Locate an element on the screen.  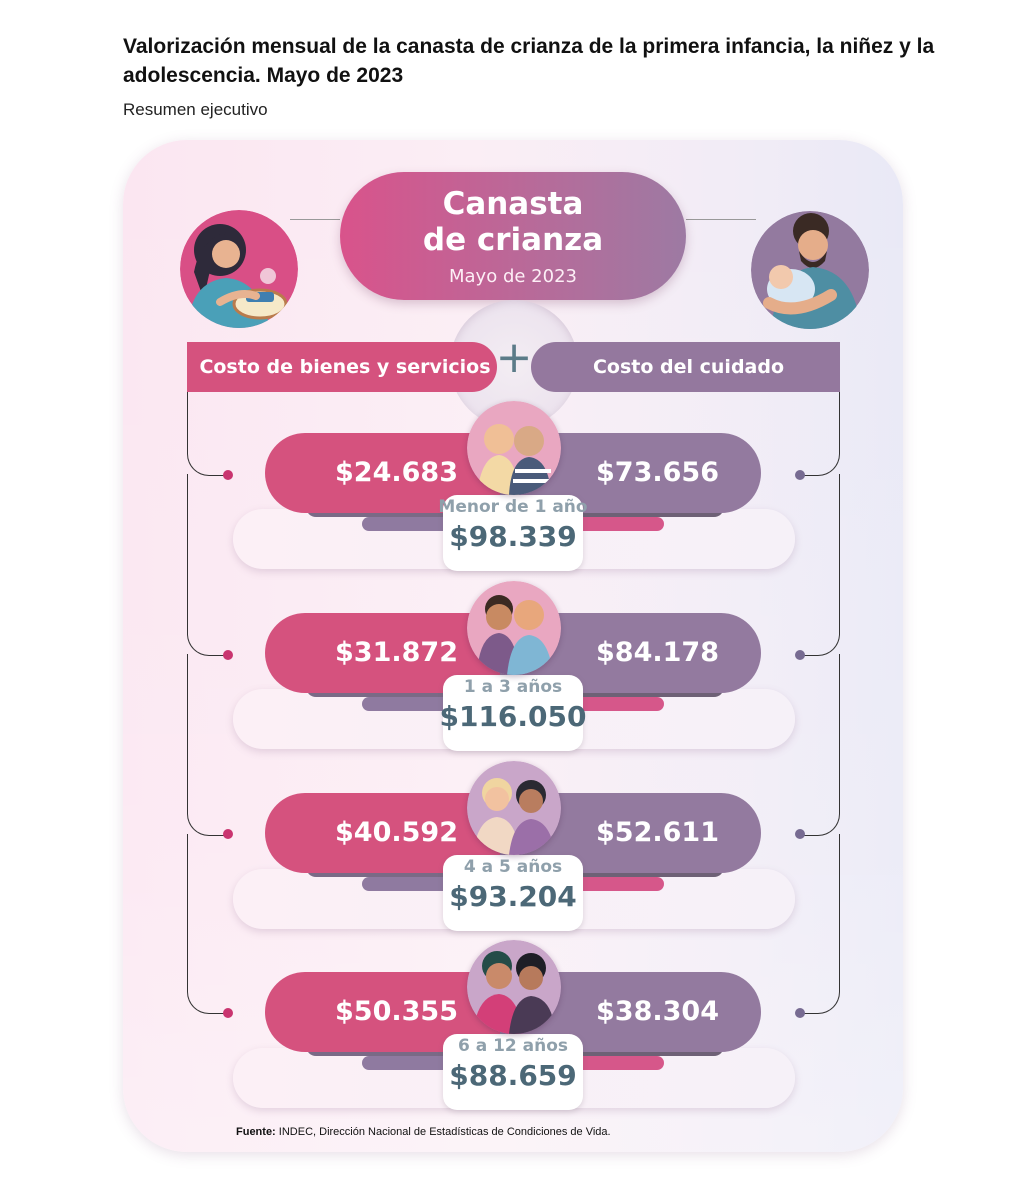
age-label: Menor de 1 año is located at coordinates (513, 507).